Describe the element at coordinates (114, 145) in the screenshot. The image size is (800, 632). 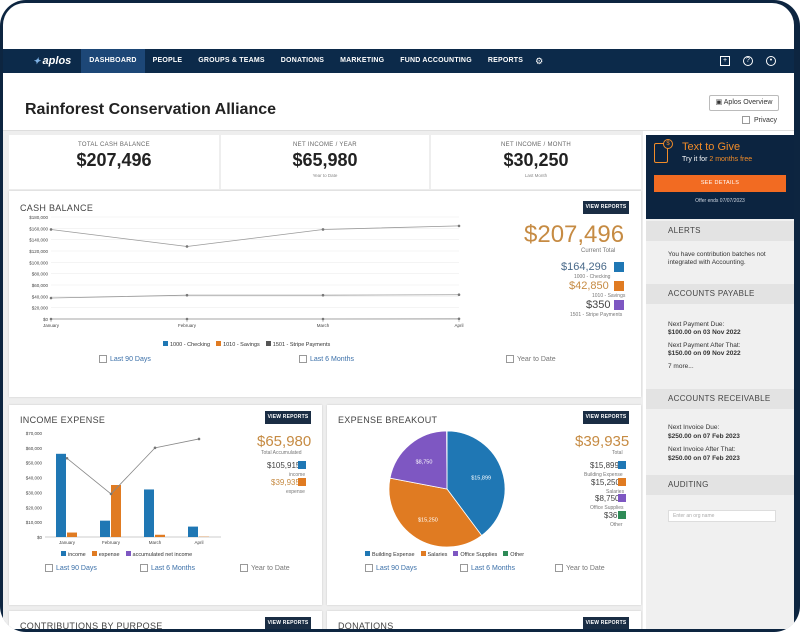
I see `stat-label: TOTAL CASH BALANCE` at that location.